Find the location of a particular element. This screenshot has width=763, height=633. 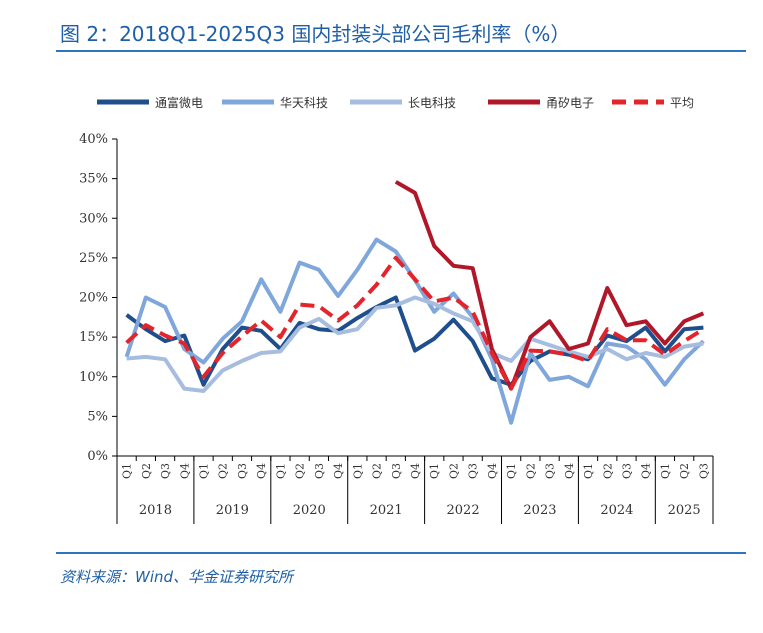

legend-label: 甬矽电子 is located at coordinates (570, 102).